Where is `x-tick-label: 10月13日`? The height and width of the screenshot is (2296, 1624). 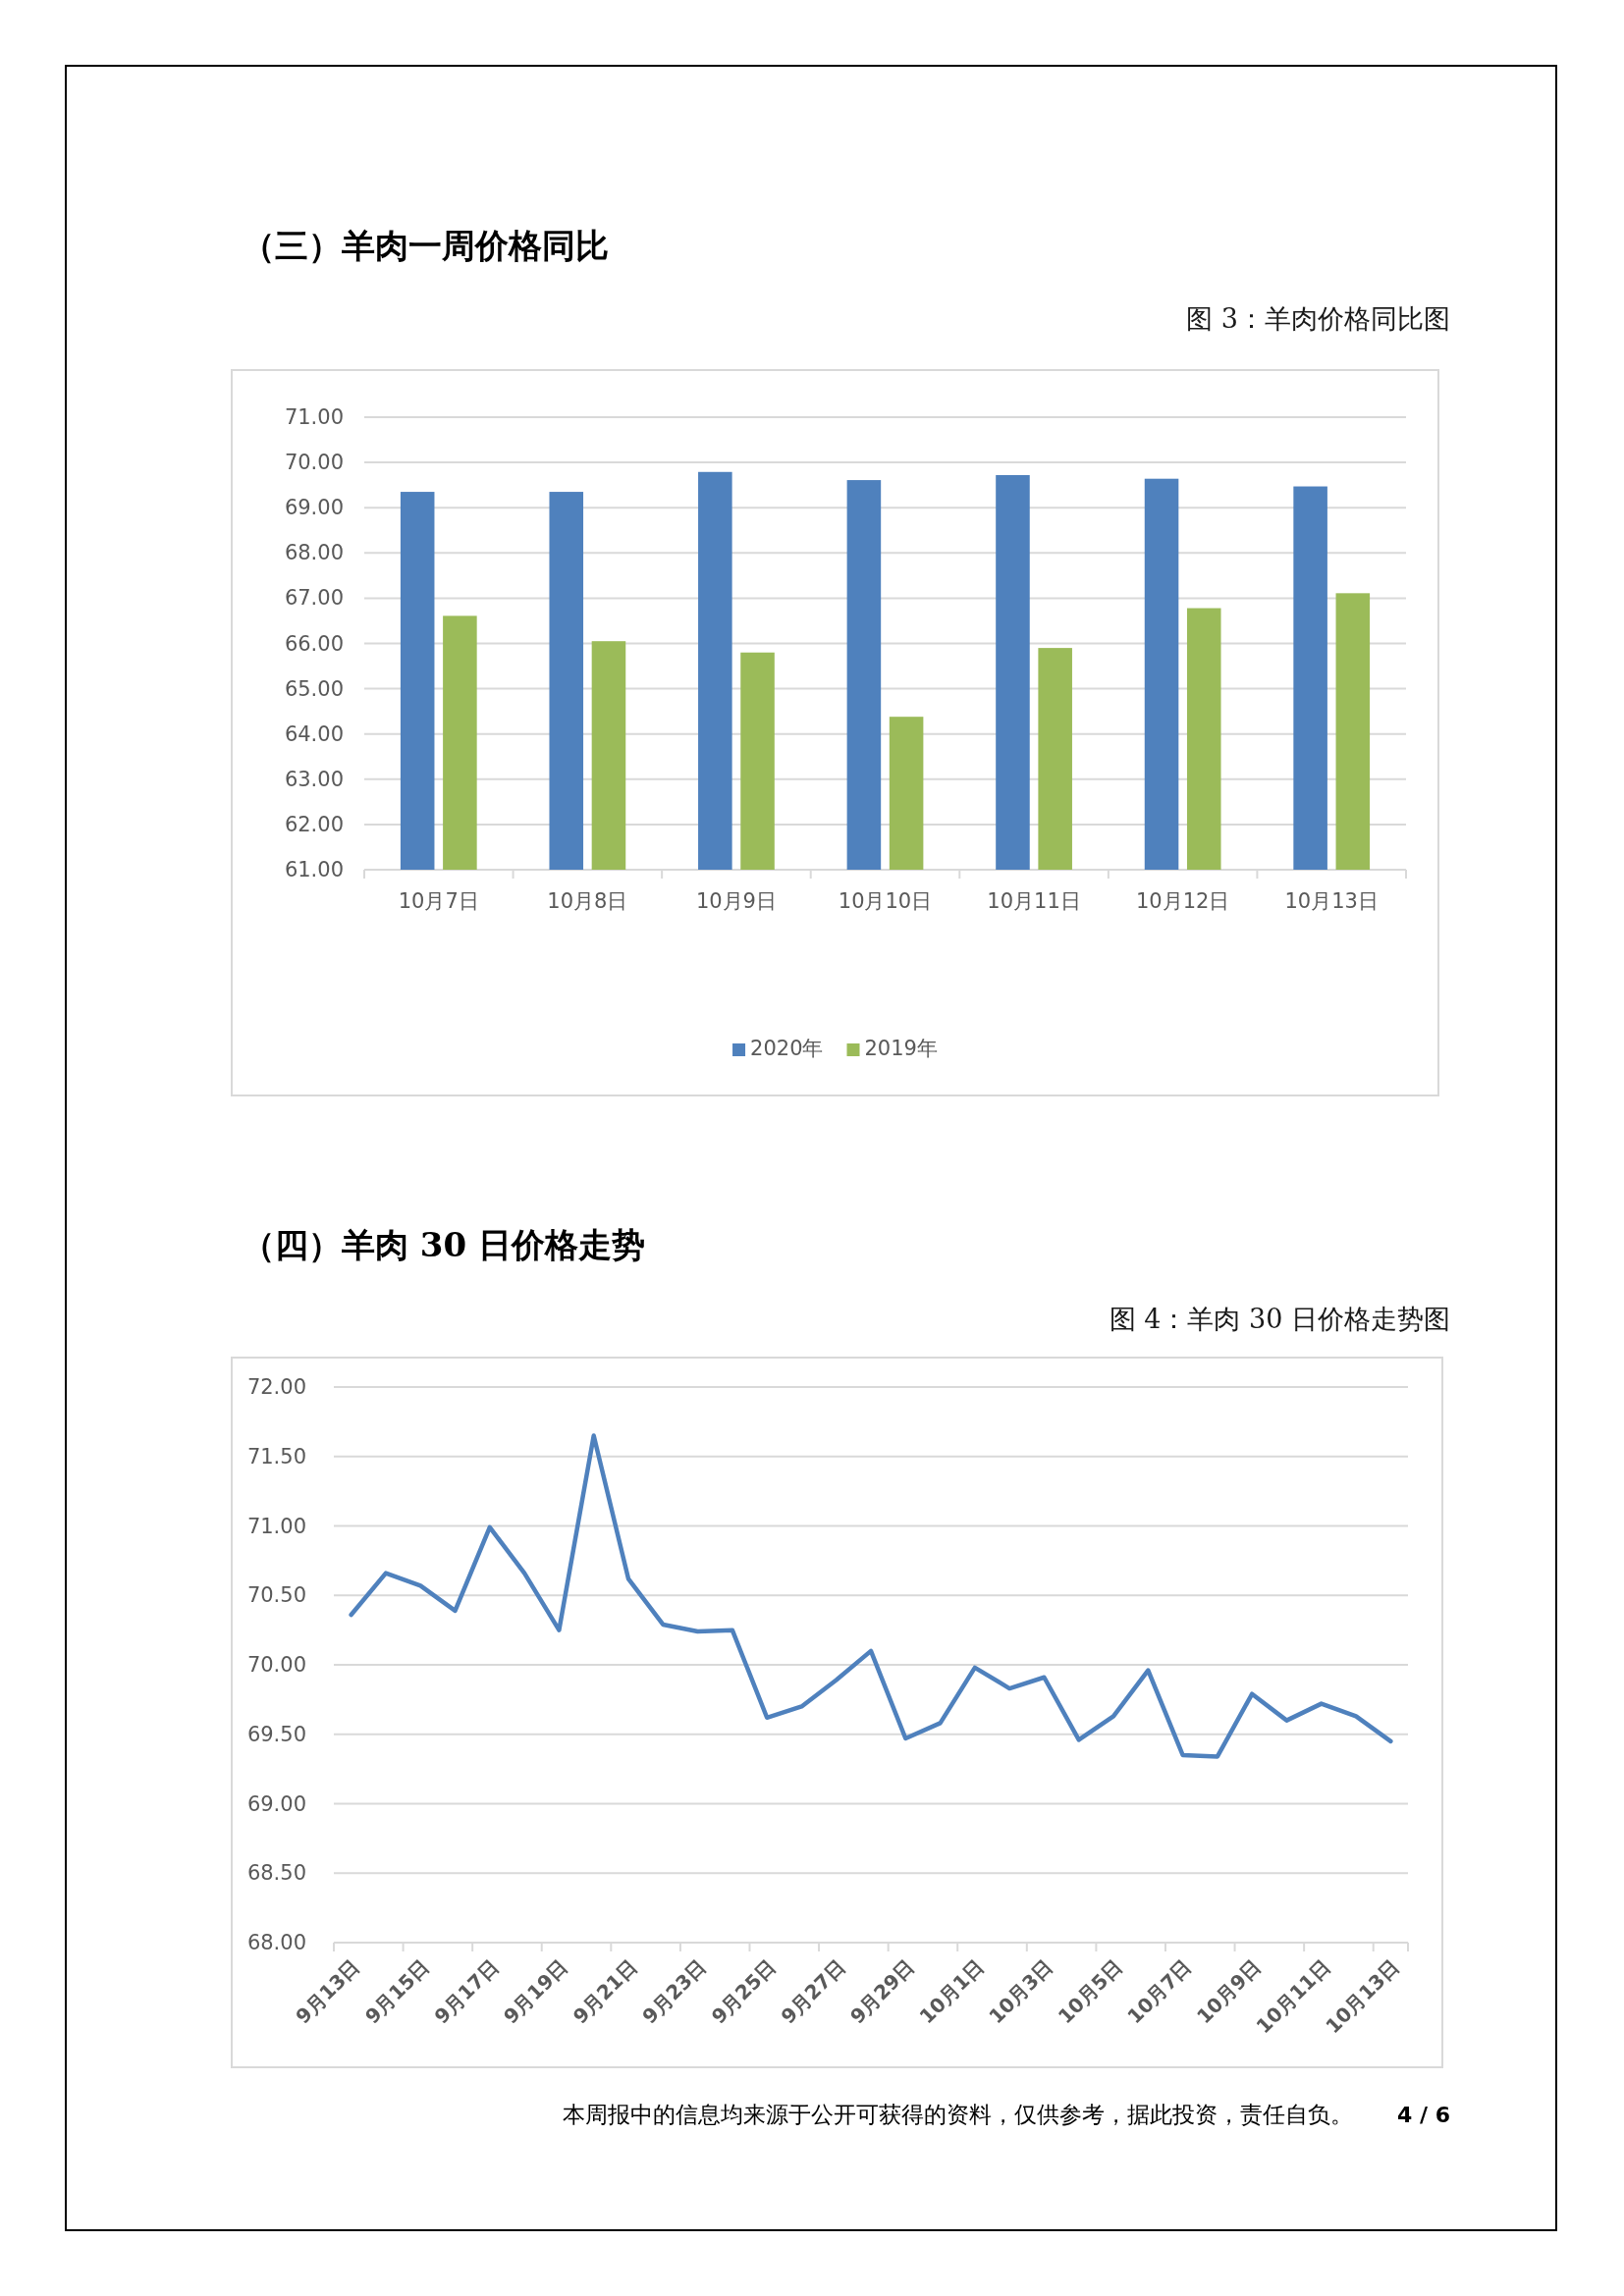 x-tick-label: 10月13日 is located at coordinates (1331, 901).